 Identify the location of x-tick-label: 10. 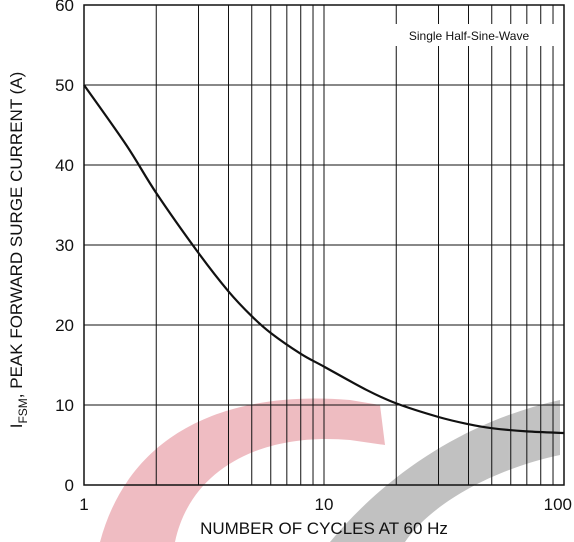
(324, 504).